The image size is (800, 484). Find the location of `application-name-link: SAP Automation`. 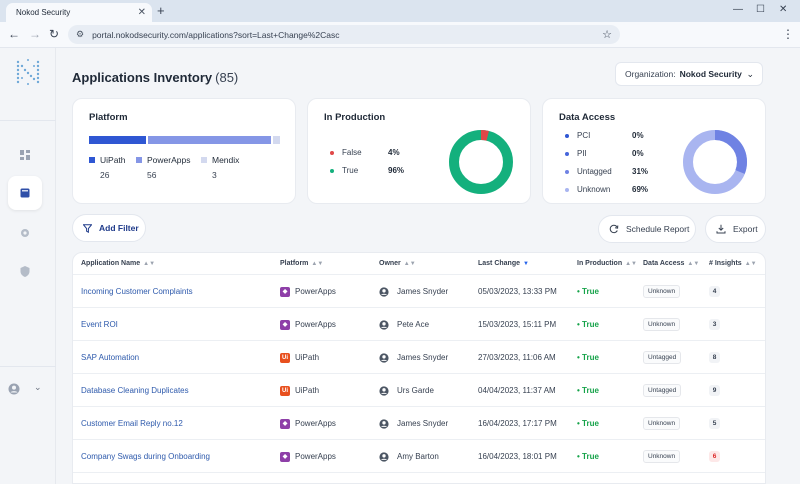

application-name-link: SAP Automation is located at coordinates (110, 357).